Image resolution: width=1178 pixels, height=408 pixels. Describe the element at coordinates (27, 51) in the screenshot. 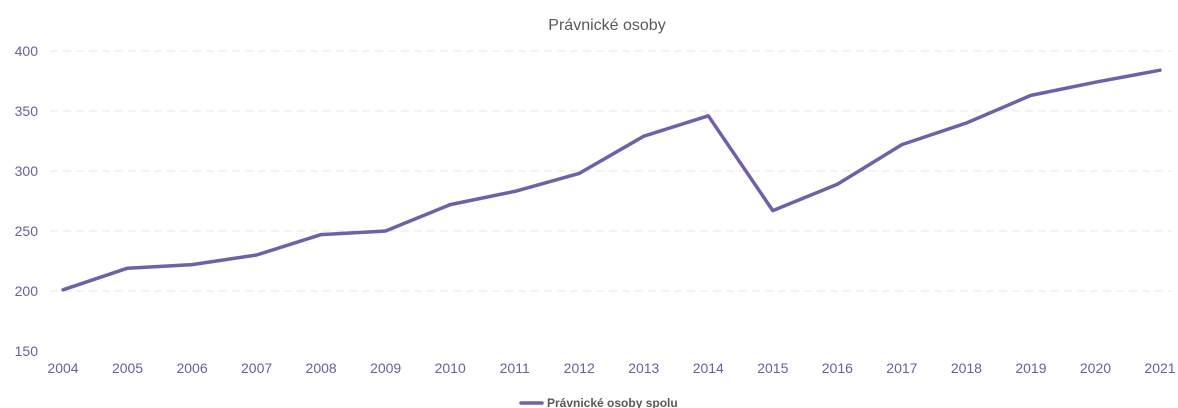

I see `y-tick-label: 400` at that location.